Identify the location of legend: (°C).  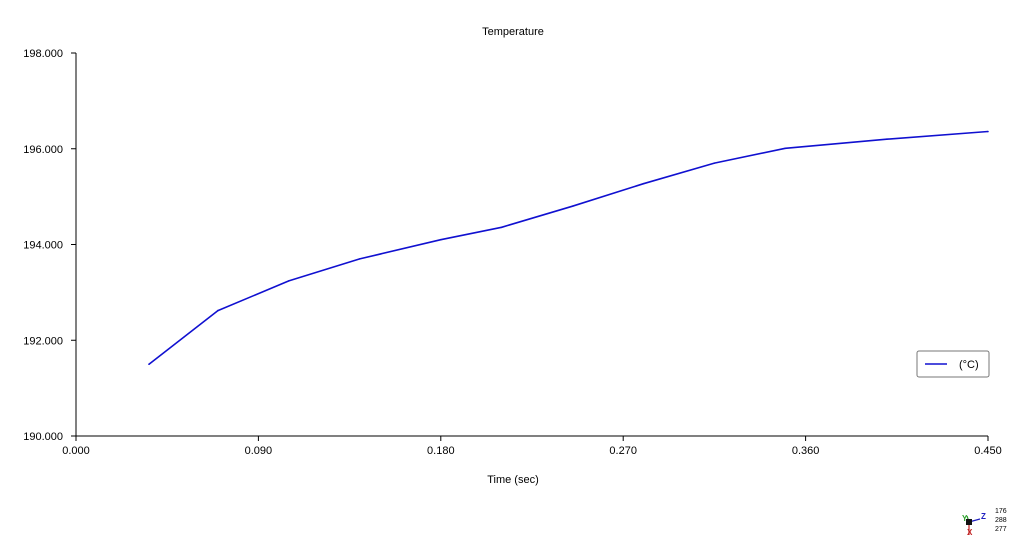
(953, 364).